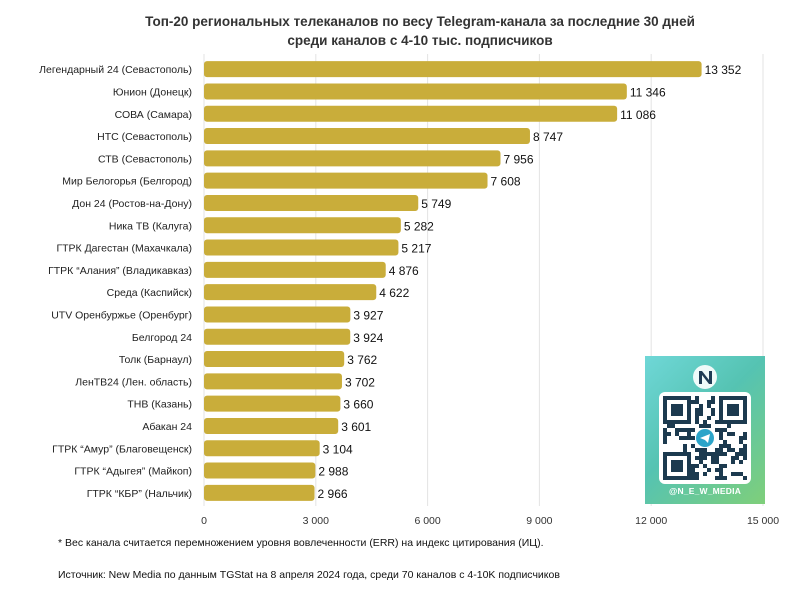 The width and height of the screenshot is (800, 600). I want to click on promo-handle: @N_E_W_MEDIA, so click(705, 491).